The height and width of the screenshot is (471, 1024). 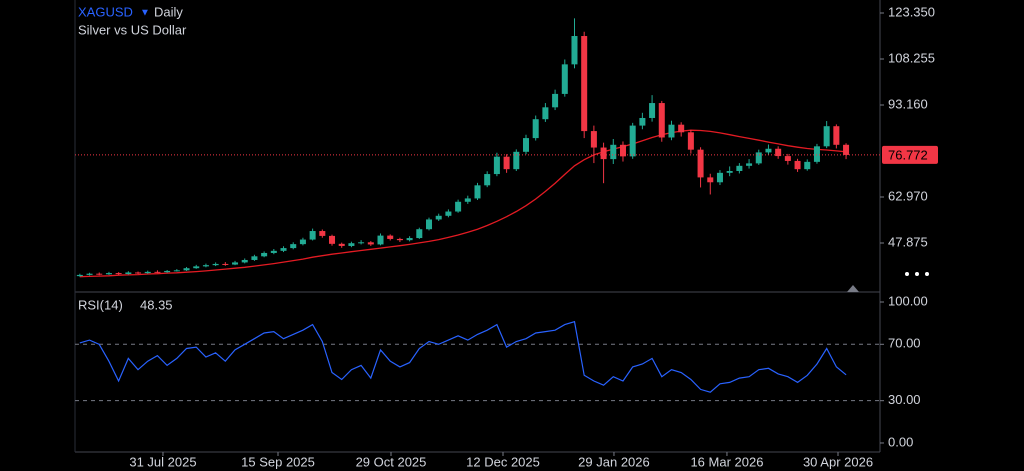 What do you see at coordinates (105, 11) in the screenshot?
I see `symbol: XAGUSD` at bounding box center [105, 11].